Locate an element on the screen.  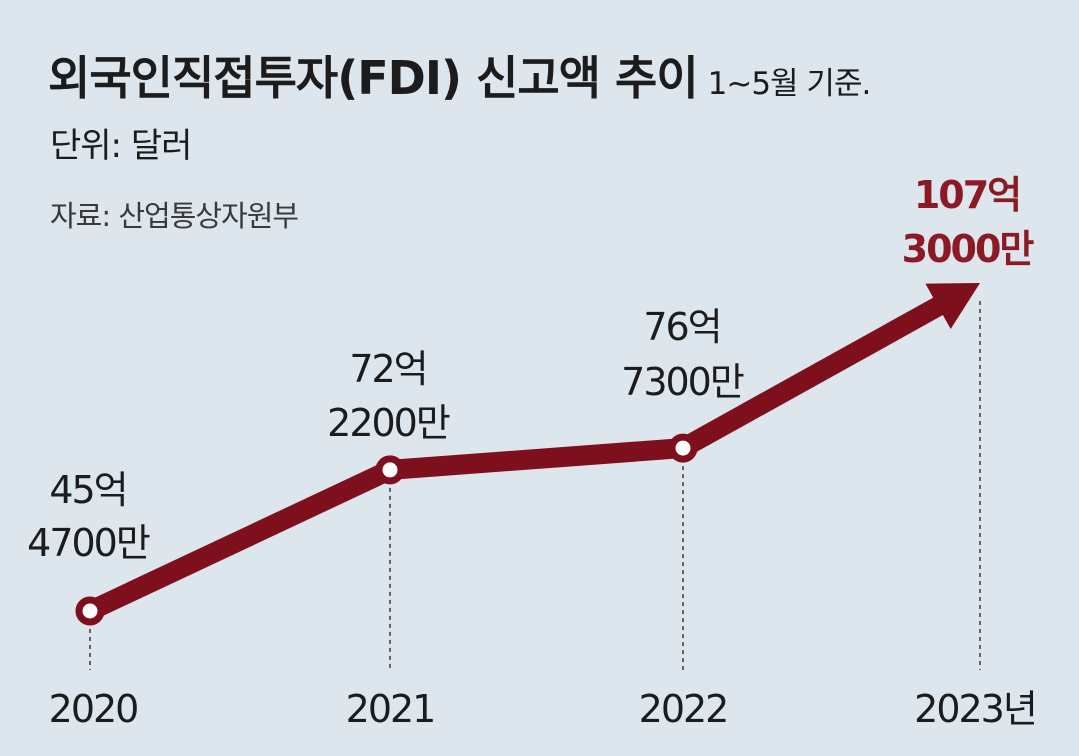
data-label-3-line-1: 3000만 is located at coordinates (968, 249).